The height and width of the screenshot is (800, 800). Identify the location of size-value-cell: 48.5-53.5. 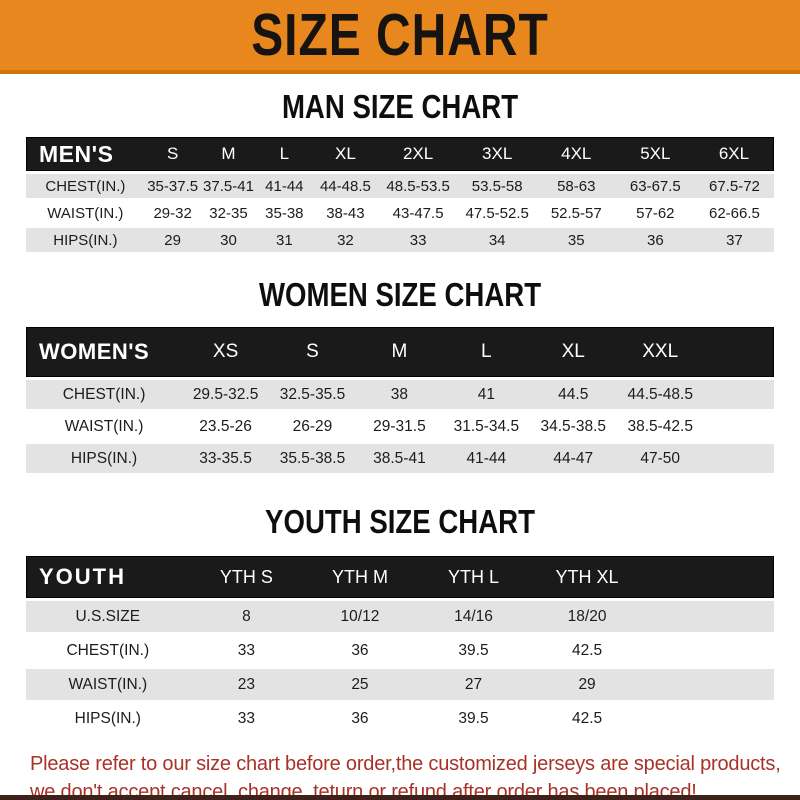
(418, 186).